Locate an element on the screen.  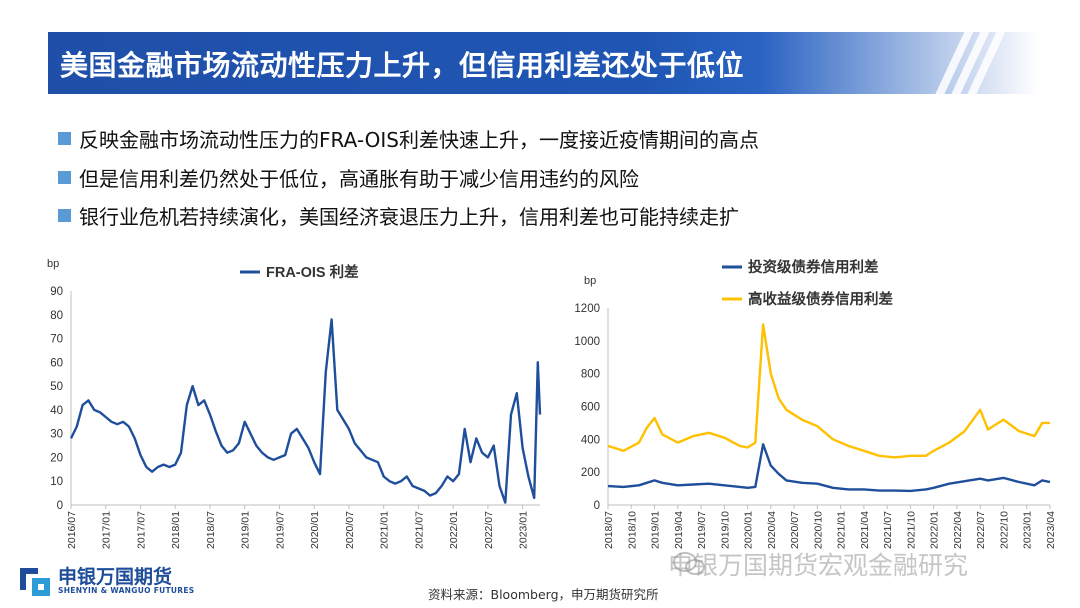
watermark-text: 申银万国期货宏观金融研究 is located at coordinates (818, 565).